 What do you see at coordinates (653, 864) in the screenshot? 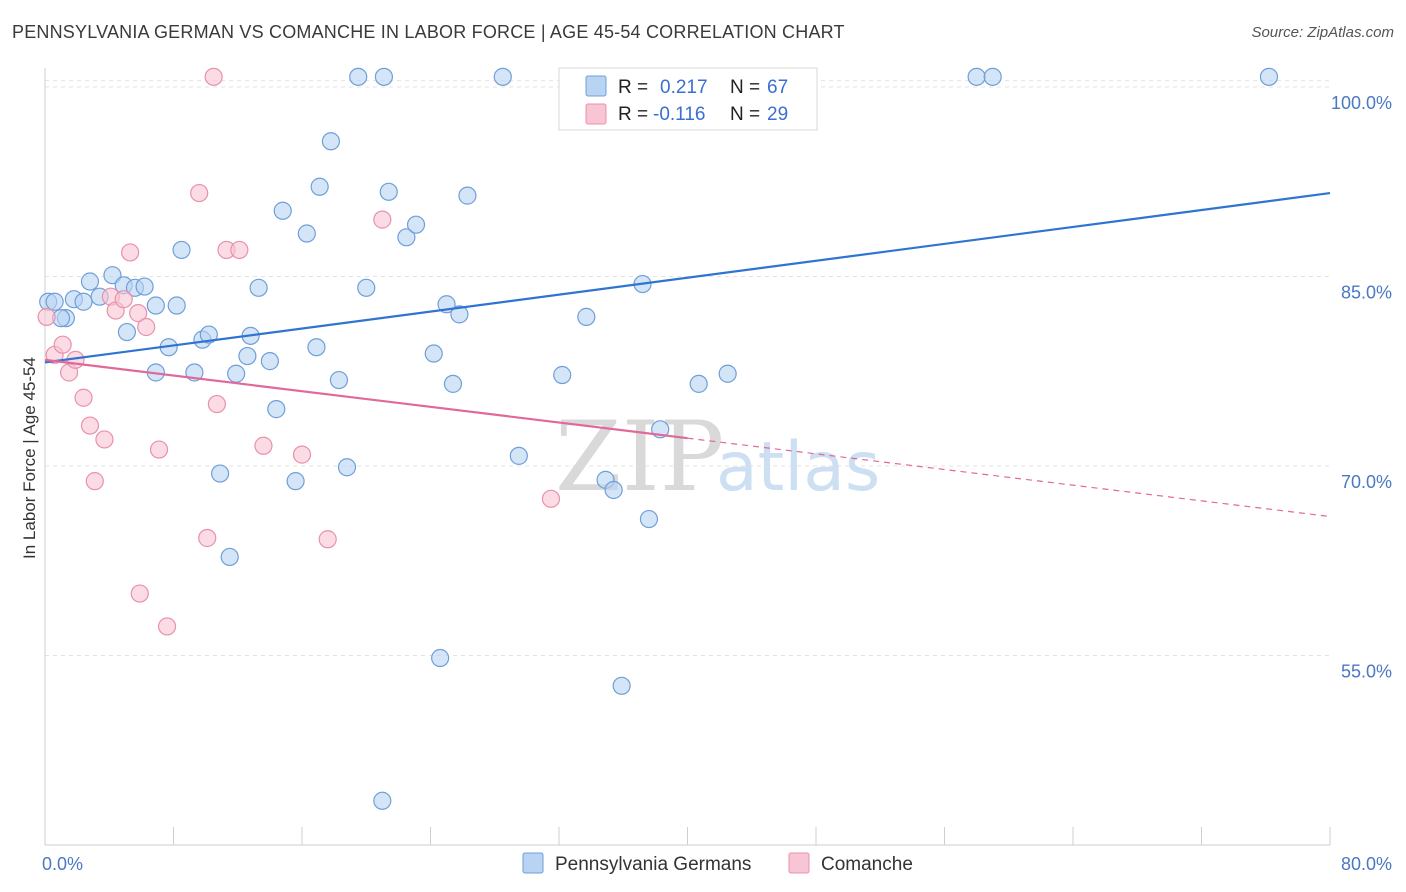
I see `series-label-pennsylvania-germans: Pennsylvania Germans` at bounding box center [653, 864].